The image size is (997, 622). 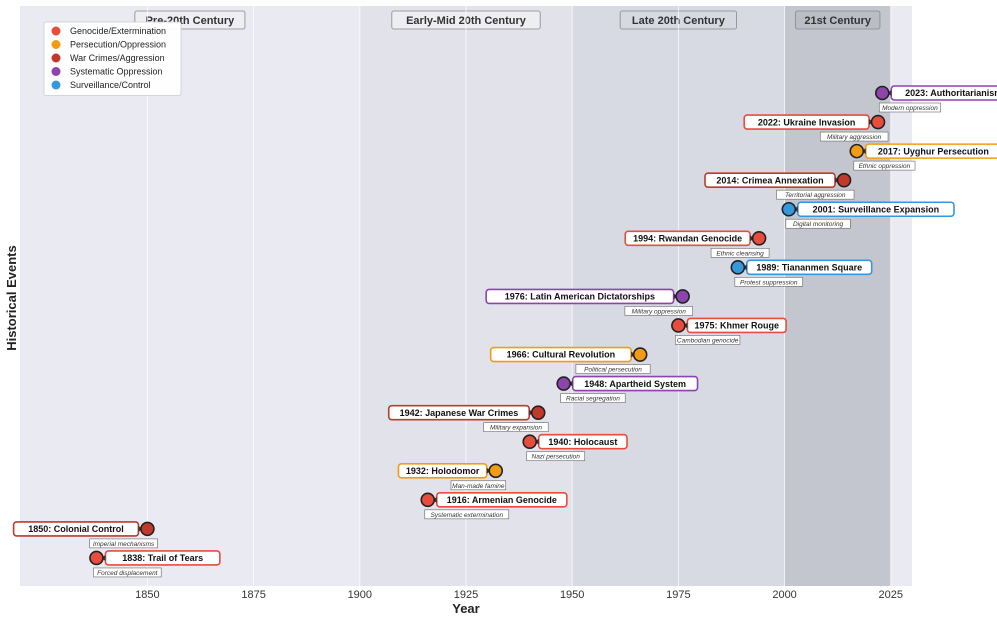 I want to click on x-axis-ticks: 1850 1875 1900 1925 1950 1975 2000 2025, so click(x=519, y=595).